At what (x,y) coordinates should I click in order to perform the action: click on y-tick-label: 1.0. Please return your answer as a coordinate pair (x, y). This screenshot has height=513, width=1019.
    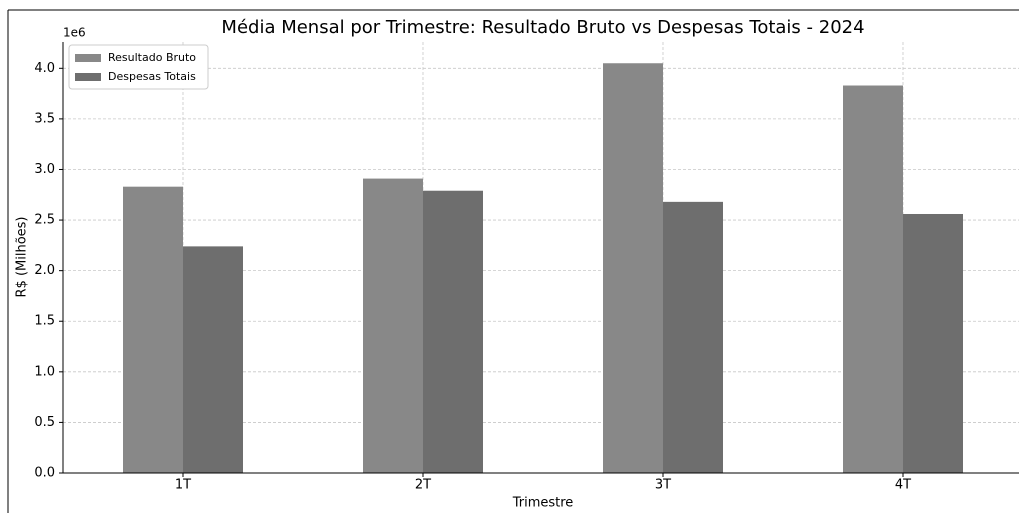
    Looking at the image, I should click on (44, 371).